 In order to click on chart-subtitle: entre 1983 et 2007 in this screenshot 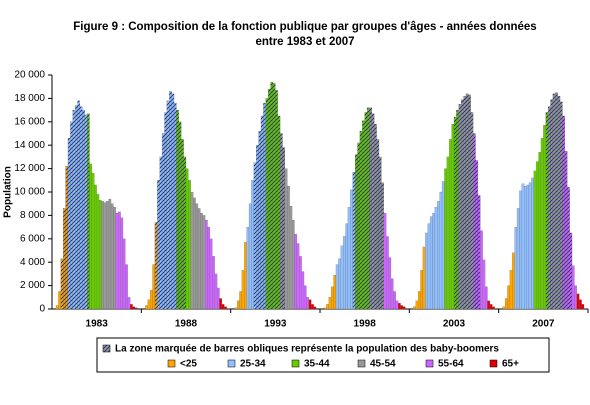, I will do `click(304, 42)`.